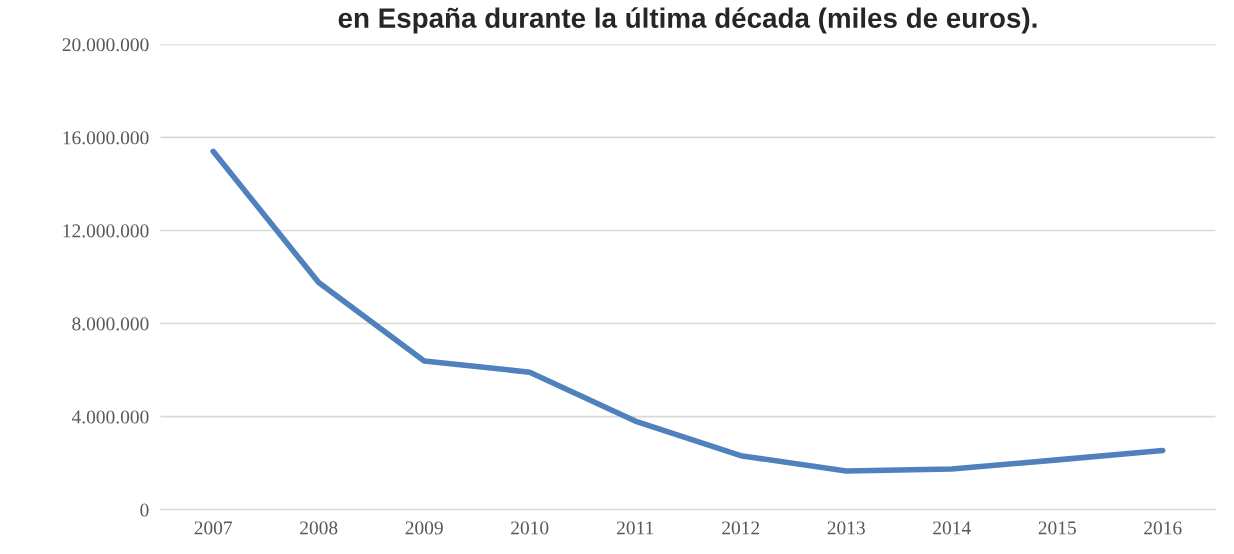 The width and height of the screenshot is (1234, 554). I want to click on x-tick-label: 2015, so click(1057, 528).